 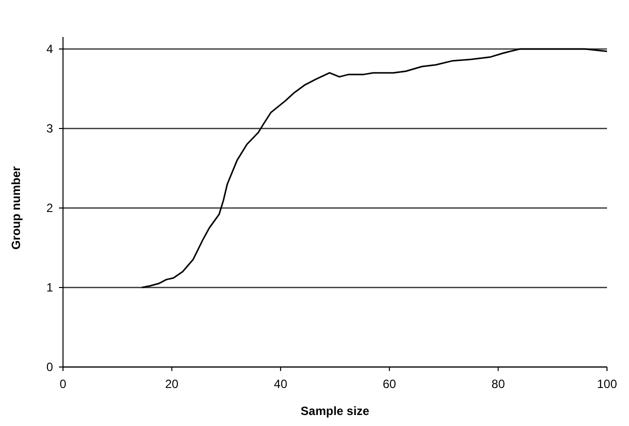 What do you see at coordinates (50, 287) in the screenshot?
I see `y-tick-label: 1` at bounding box center [50, 287].